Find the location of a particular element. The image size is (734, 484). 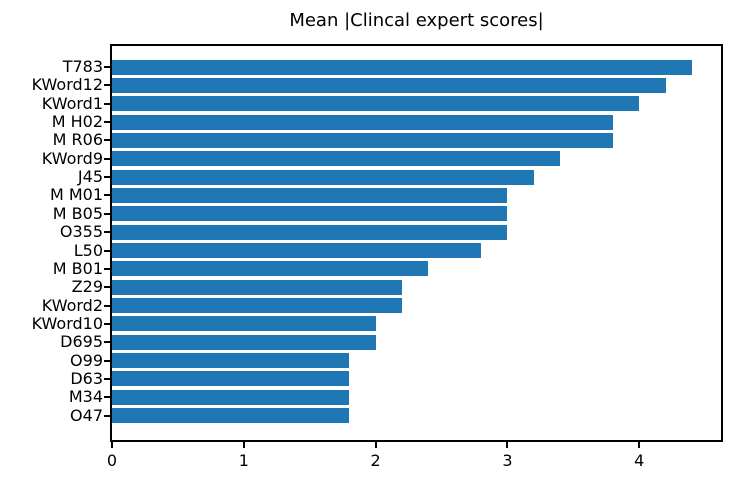

y-tick-label: D695 is located at coordinates (81, 342).